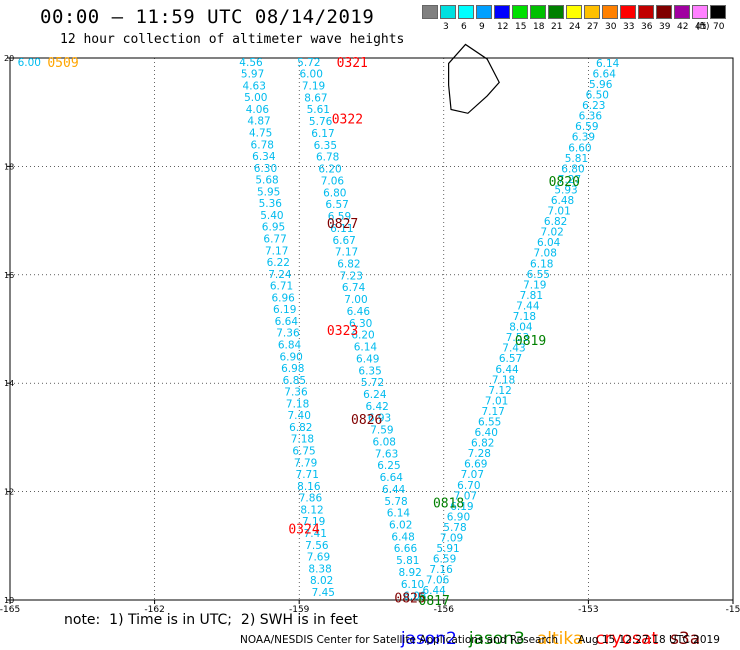 This screenshot has width=740, height=650. Describe the element at coordinates (376, 407) in the screenshot. I see `wave-height-label: 6.42` at that location.